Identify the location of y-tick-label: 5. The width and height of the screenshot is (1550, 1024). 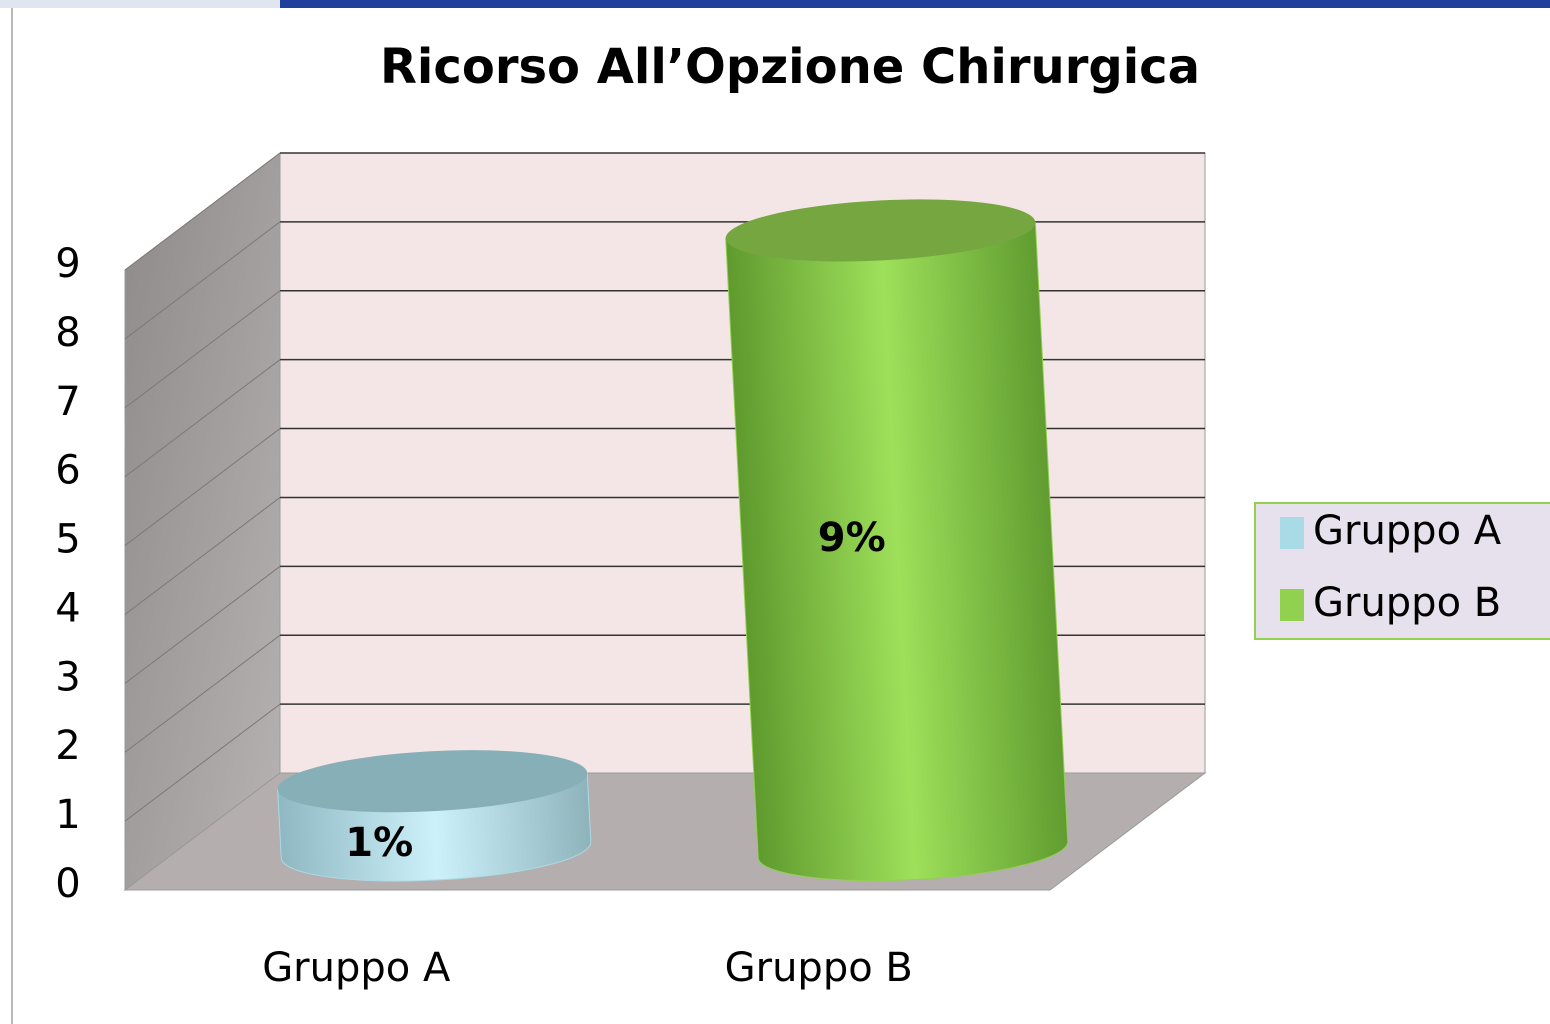
(67, 540).